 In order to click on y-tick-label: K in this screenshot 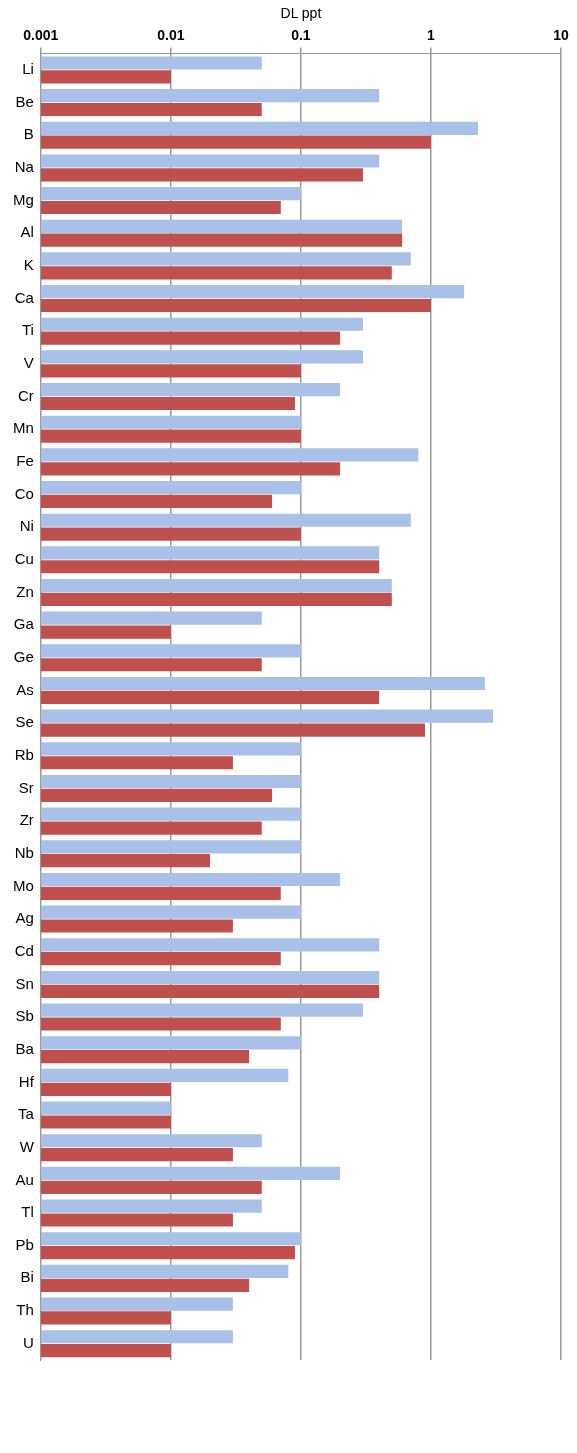, I will do `click(28, 265)`.